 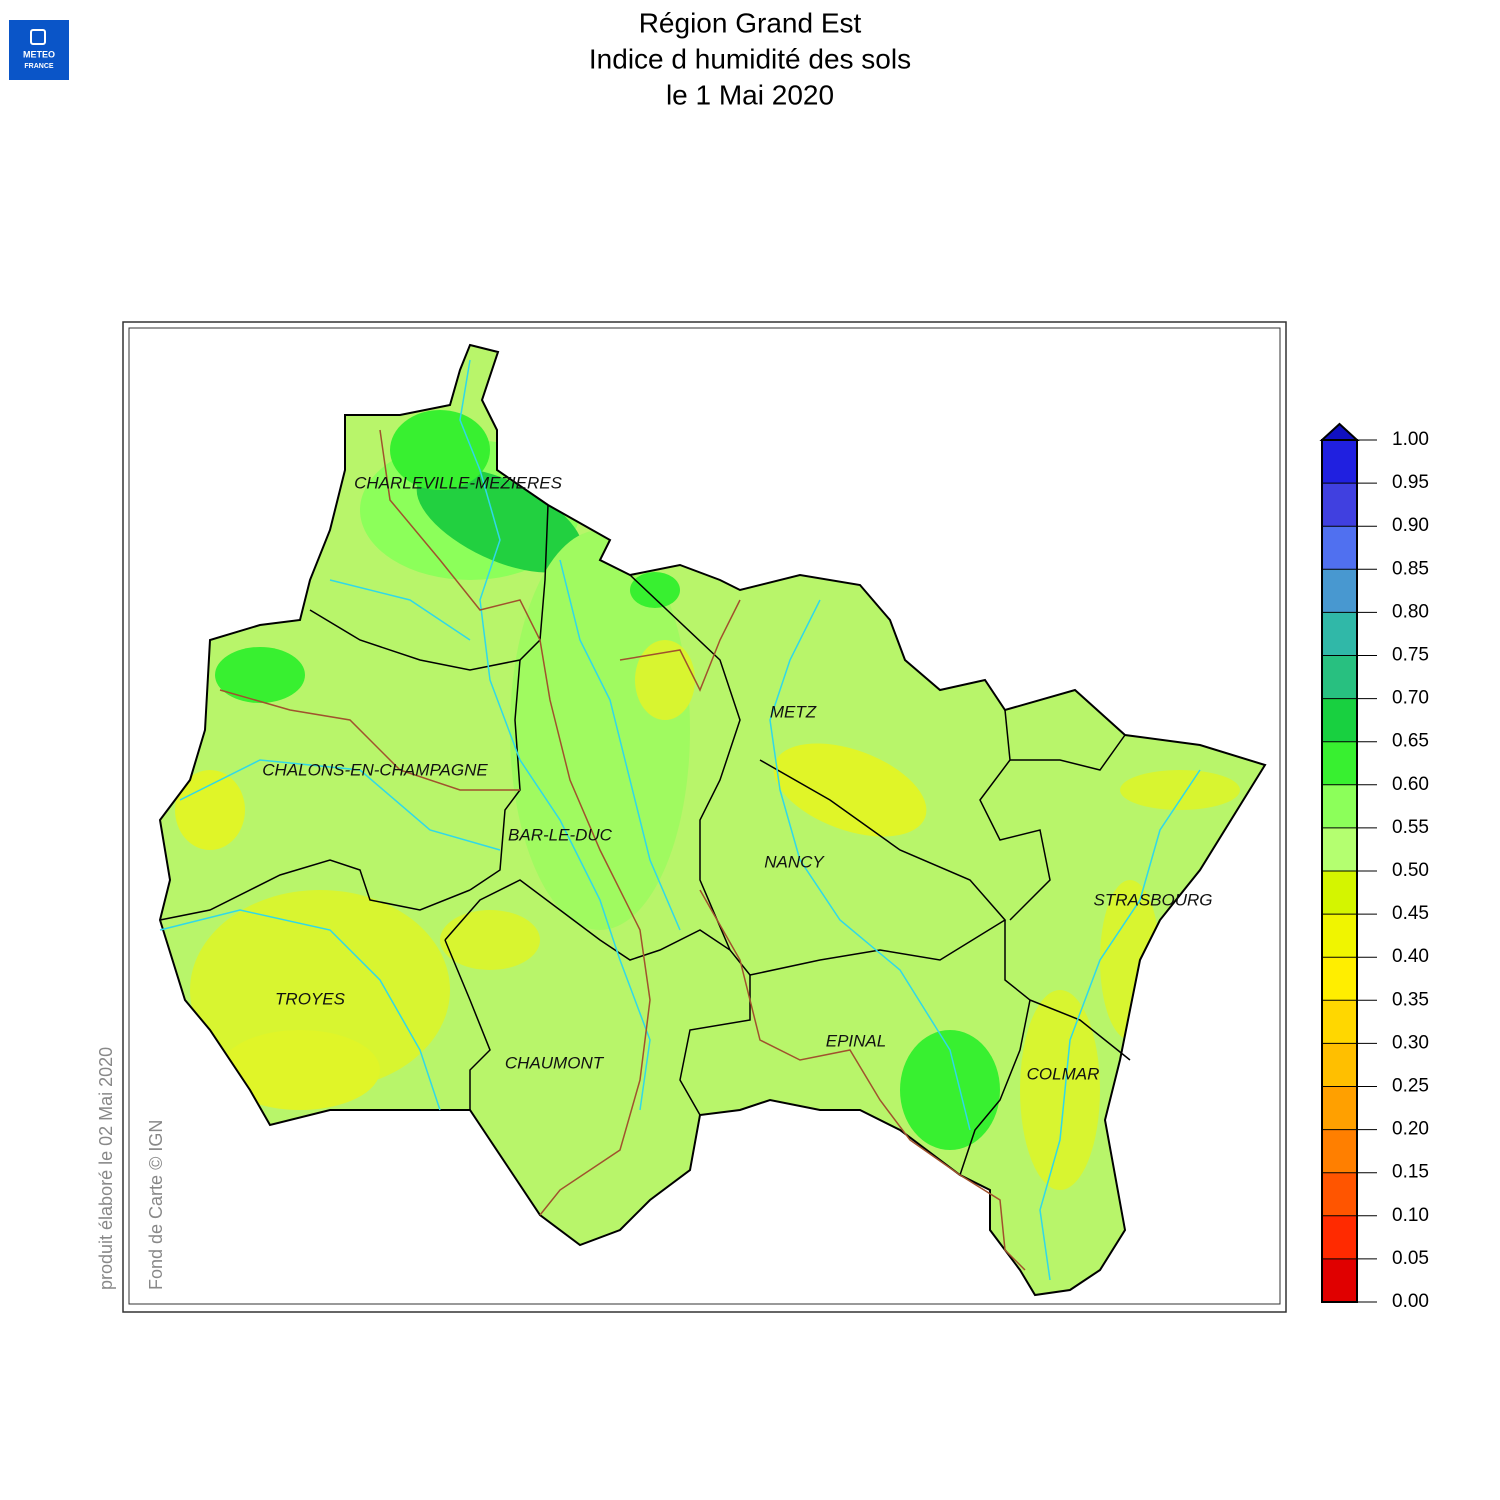 I want to click on colorbar-tick-label: 0.50, so click(x=1410, y=870).